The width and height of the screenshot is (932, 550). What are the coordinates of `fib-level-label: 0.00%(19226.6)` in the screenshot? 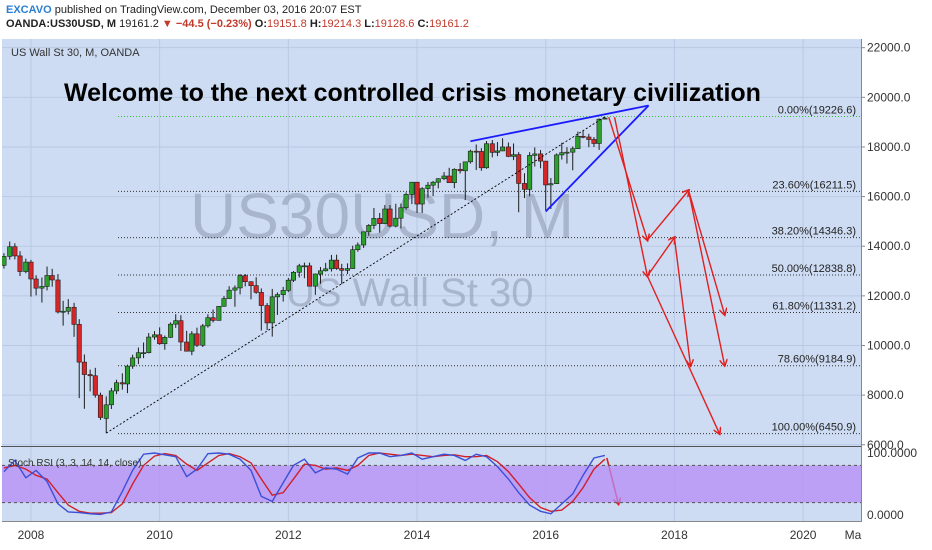 It's located at (817, 111).